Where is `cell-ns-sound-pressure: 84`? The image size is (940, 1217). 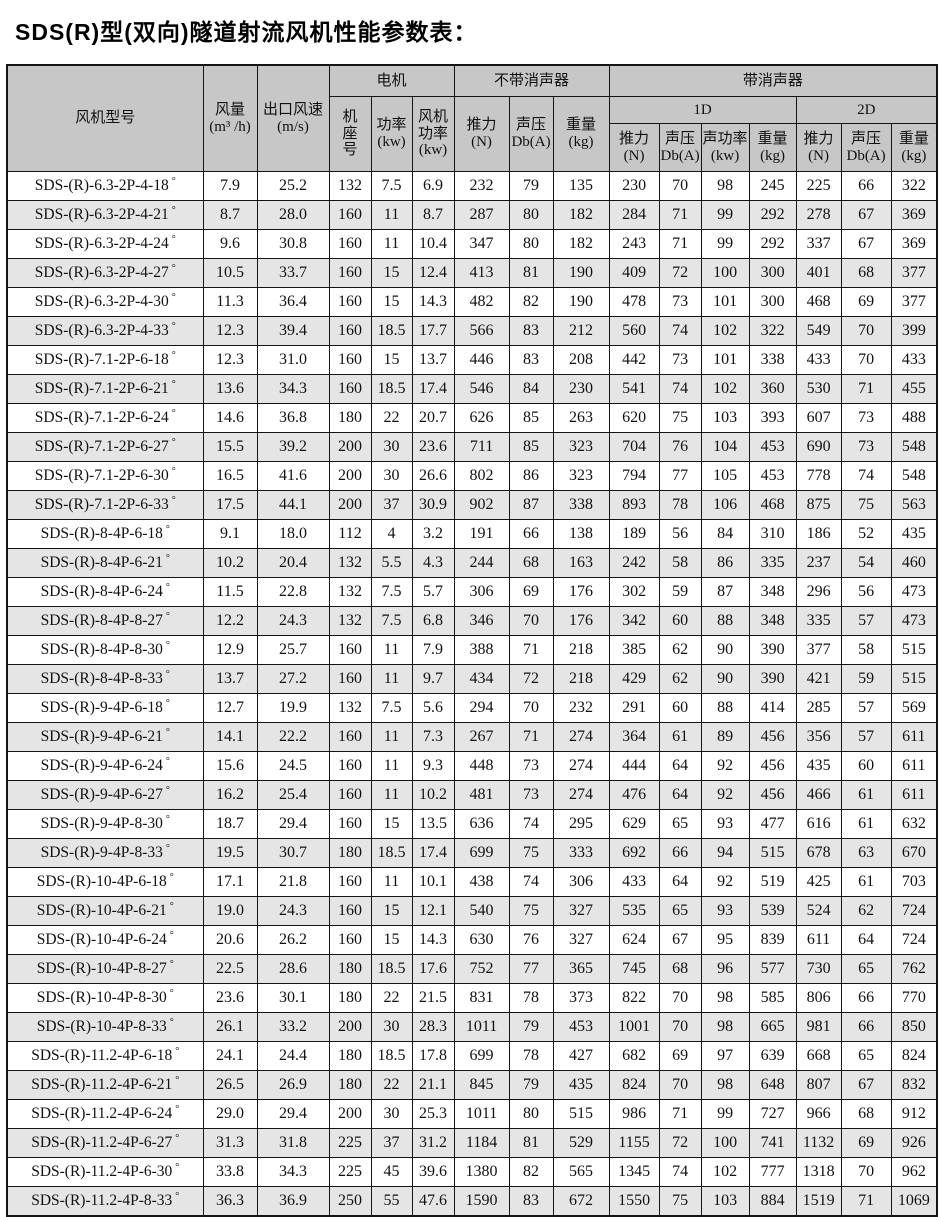
cell-ns-sound-pressure: 84 is located at coordinates (531, 389).